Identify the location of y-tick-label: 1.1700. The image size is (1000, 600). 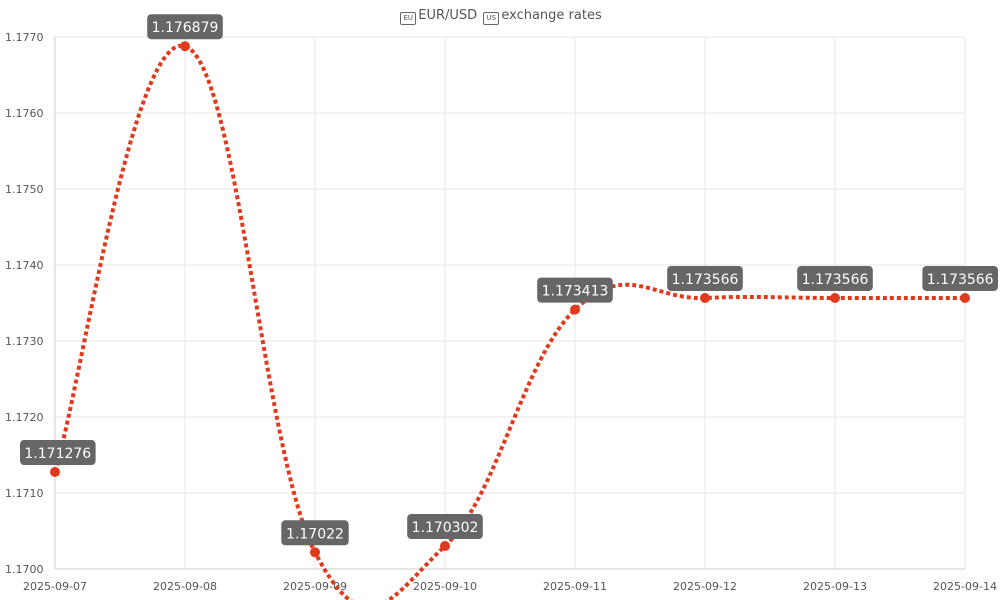
(24, 569).